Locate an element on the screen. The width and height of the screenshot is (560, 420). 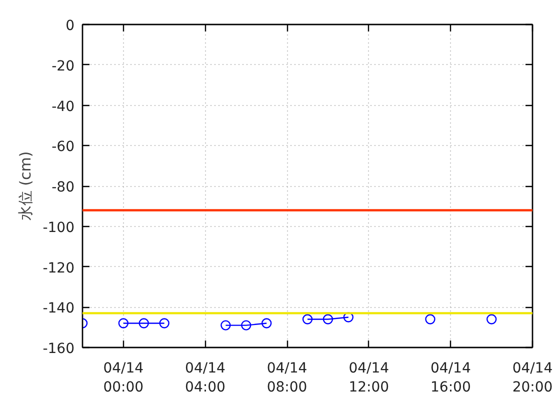
y-tick-label: -20 is located at coordinates (63, 66).